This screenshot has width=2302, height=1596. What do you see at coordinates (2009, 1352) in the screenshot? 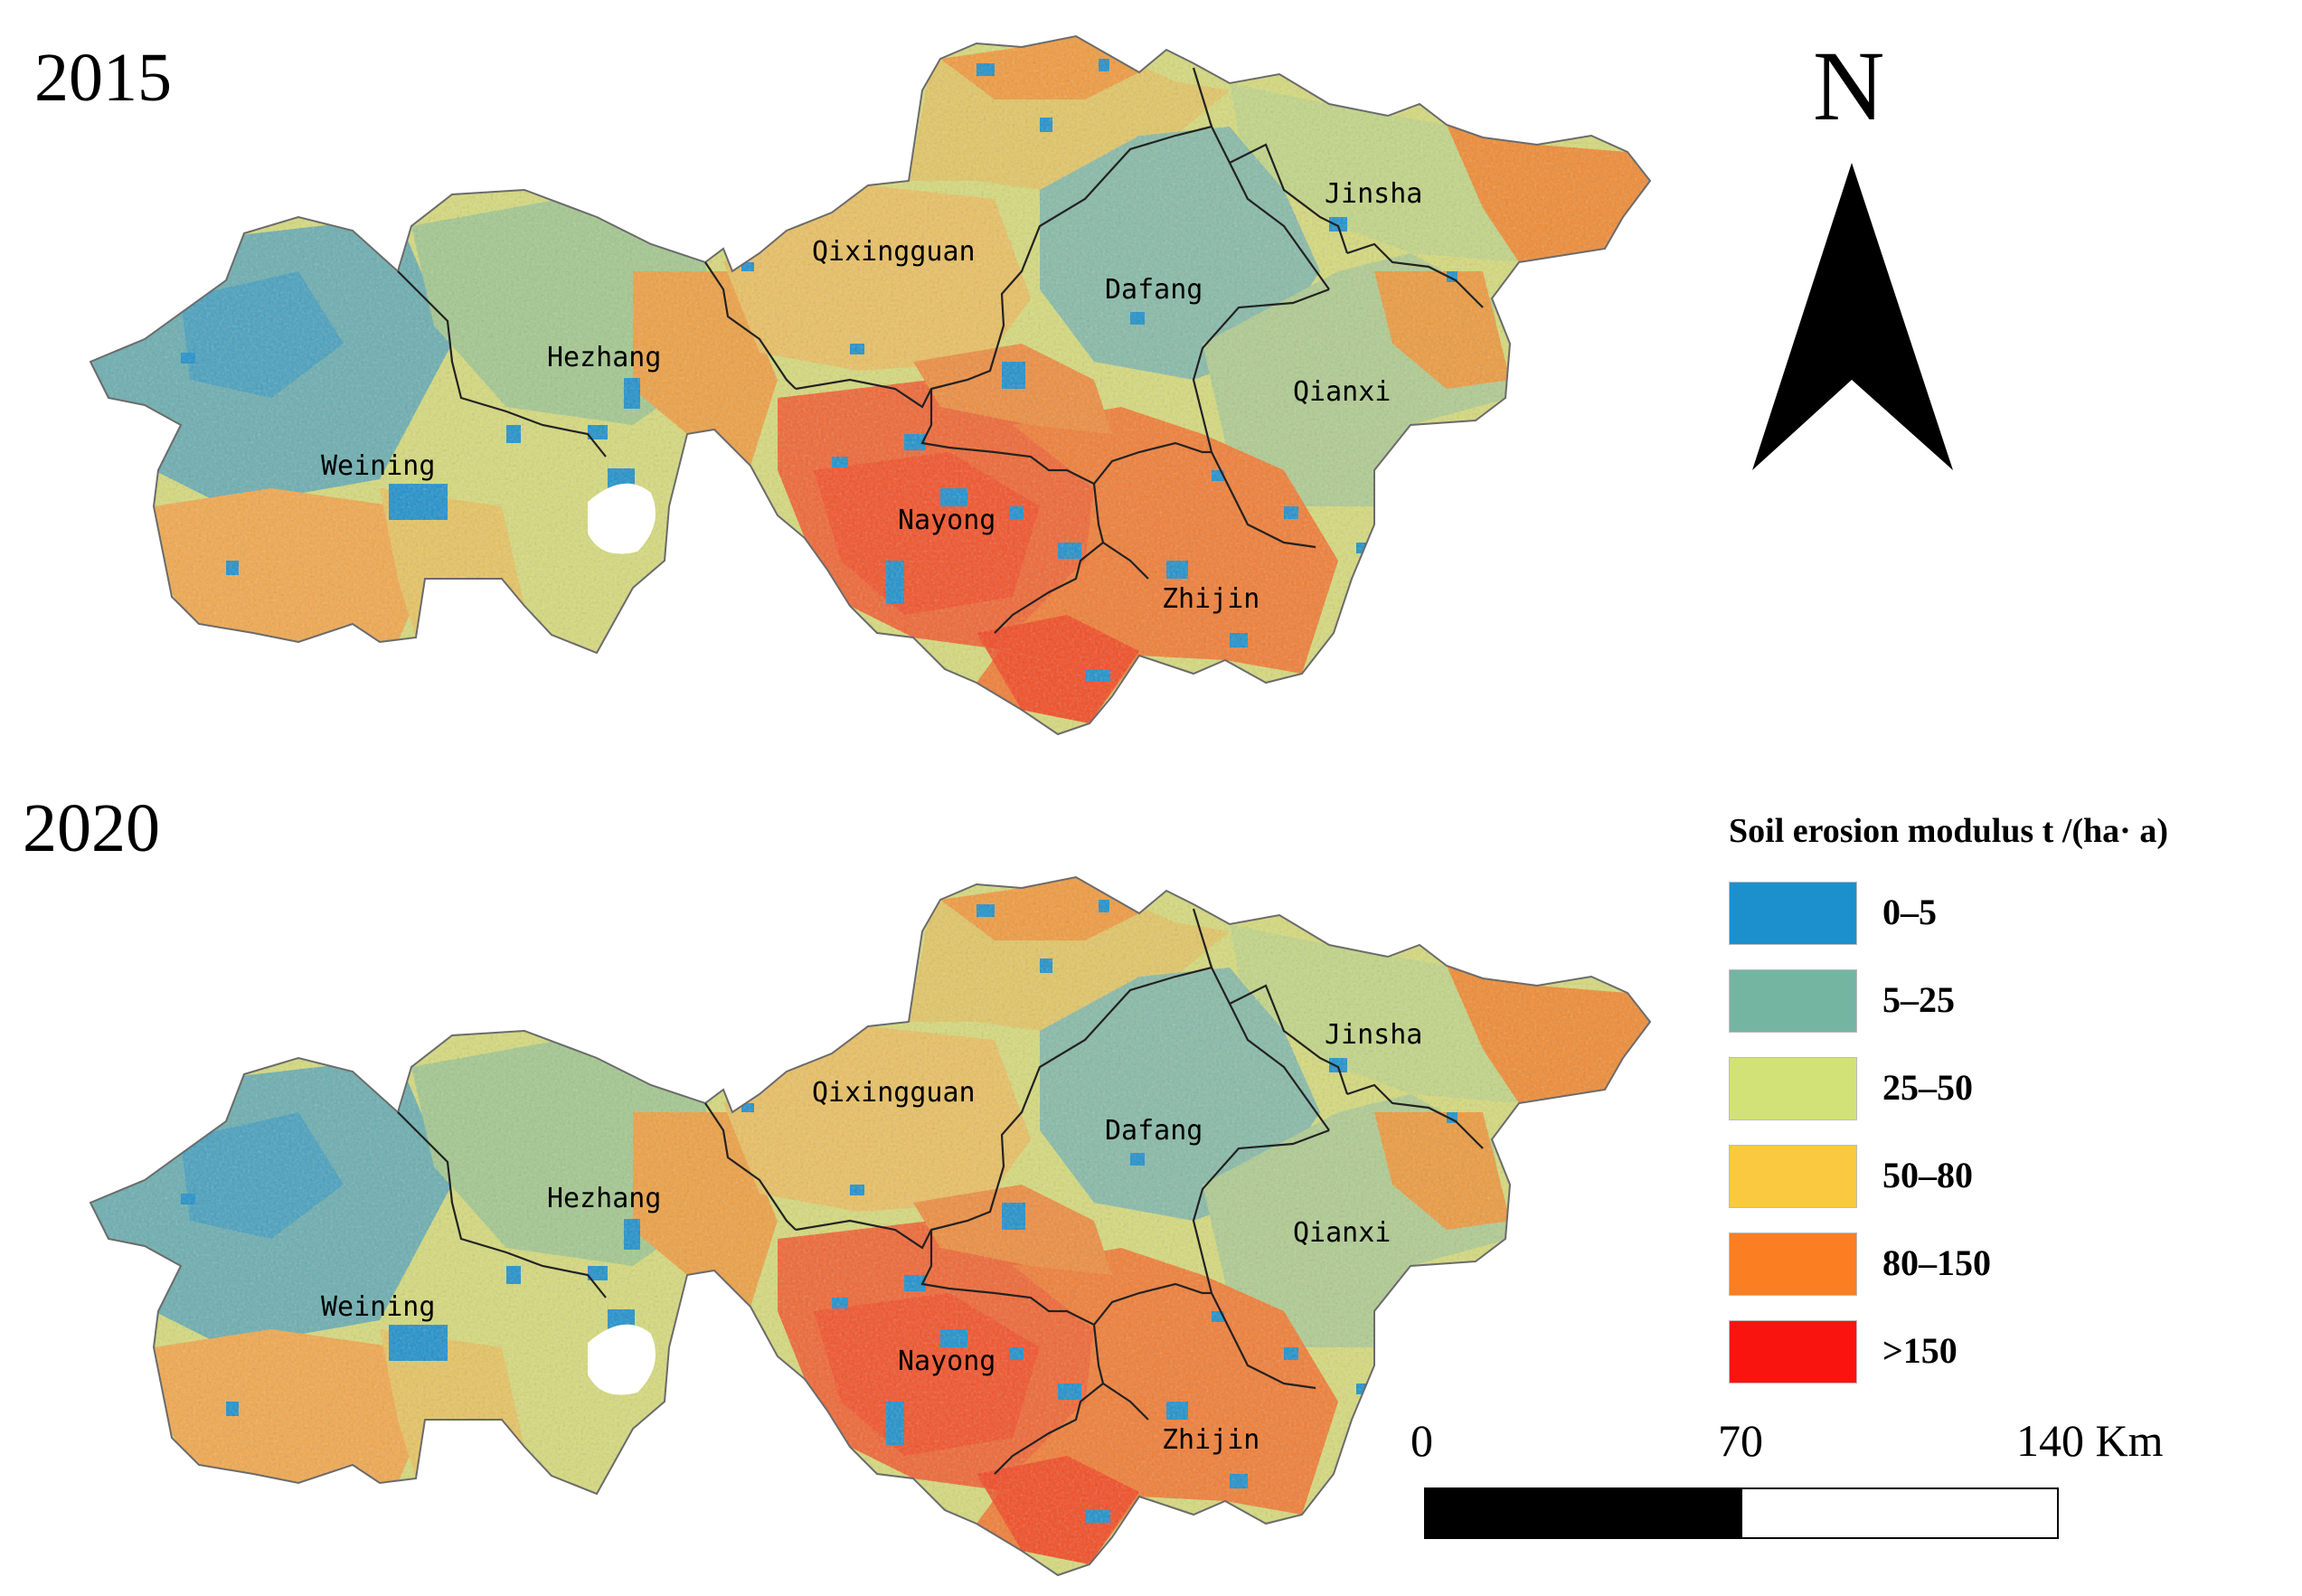
I see `legend-item: >150` at bounding box center [2009, 1352].